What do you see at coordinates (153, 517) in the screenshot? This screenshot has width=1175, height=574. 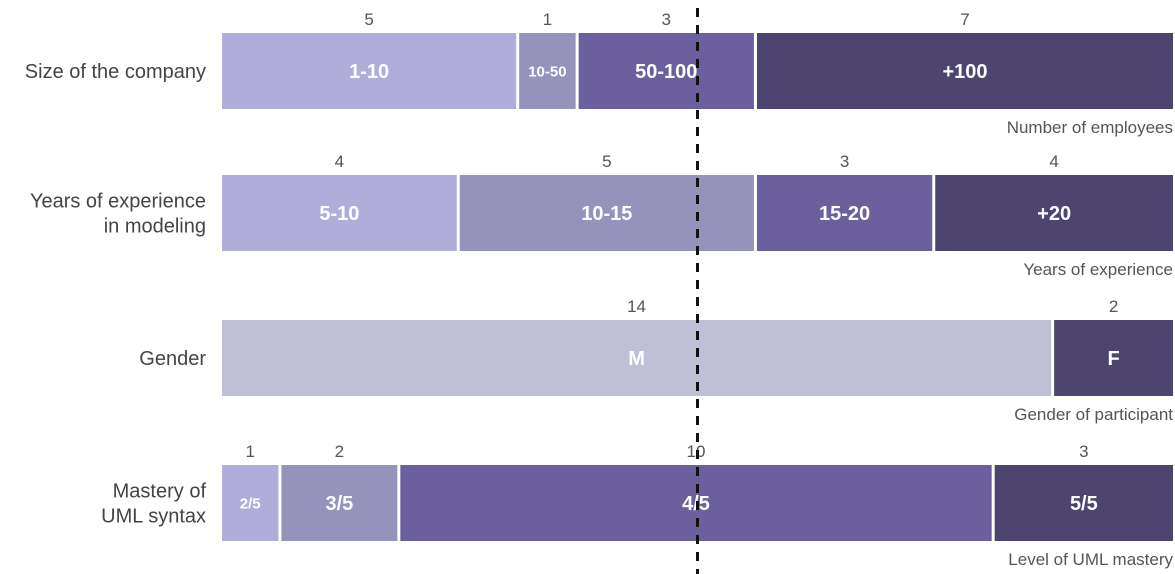 I see `row-label: UML syntax` at bounding box center [153, 517].